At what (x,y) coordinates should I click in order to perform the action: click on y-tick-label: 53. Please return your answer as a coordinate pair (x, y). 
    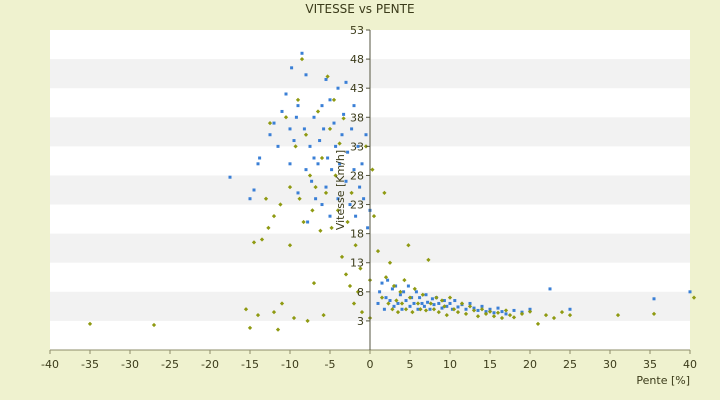
    Looking at the image, I should click on (357, 30).